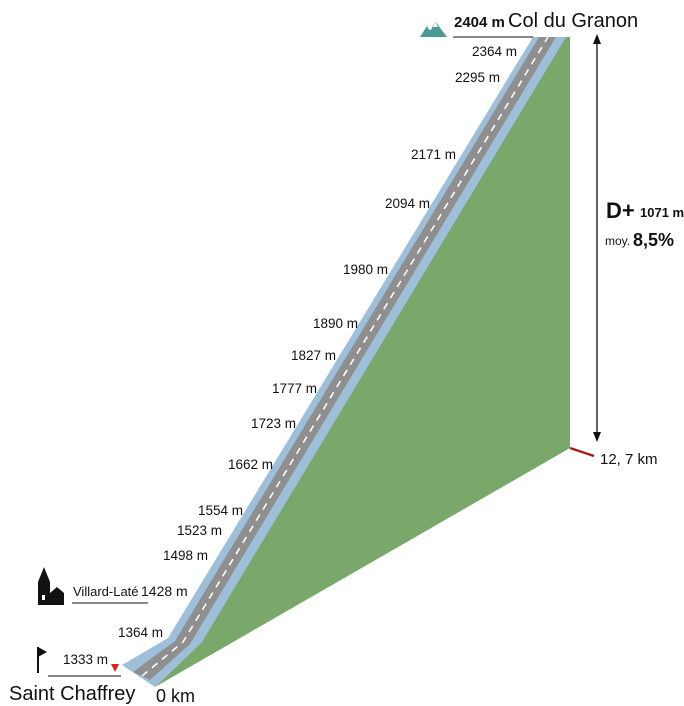 This screenshot has height=706, width=684. What do you see at coordinates (620, 210) in the screenshot?
I see `elevation-gain-prefix: D+` at bounding box center [620, 210].